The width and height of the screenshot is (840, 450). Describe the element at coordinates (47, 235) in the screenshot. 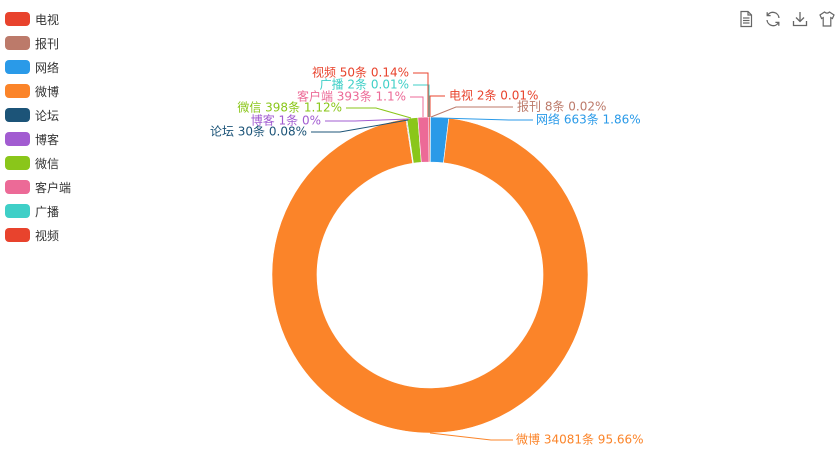

I see `legend-label: 视频` at that location.